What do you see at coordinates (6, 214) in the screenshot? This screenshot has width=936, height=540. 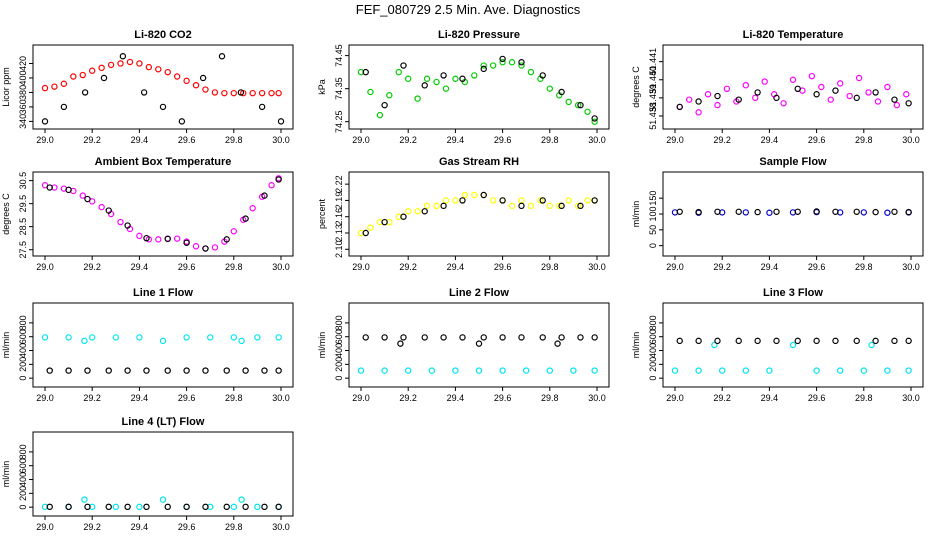 I see `chart-4-y-axis-label: degrees C` at bounding box center [6, 214].